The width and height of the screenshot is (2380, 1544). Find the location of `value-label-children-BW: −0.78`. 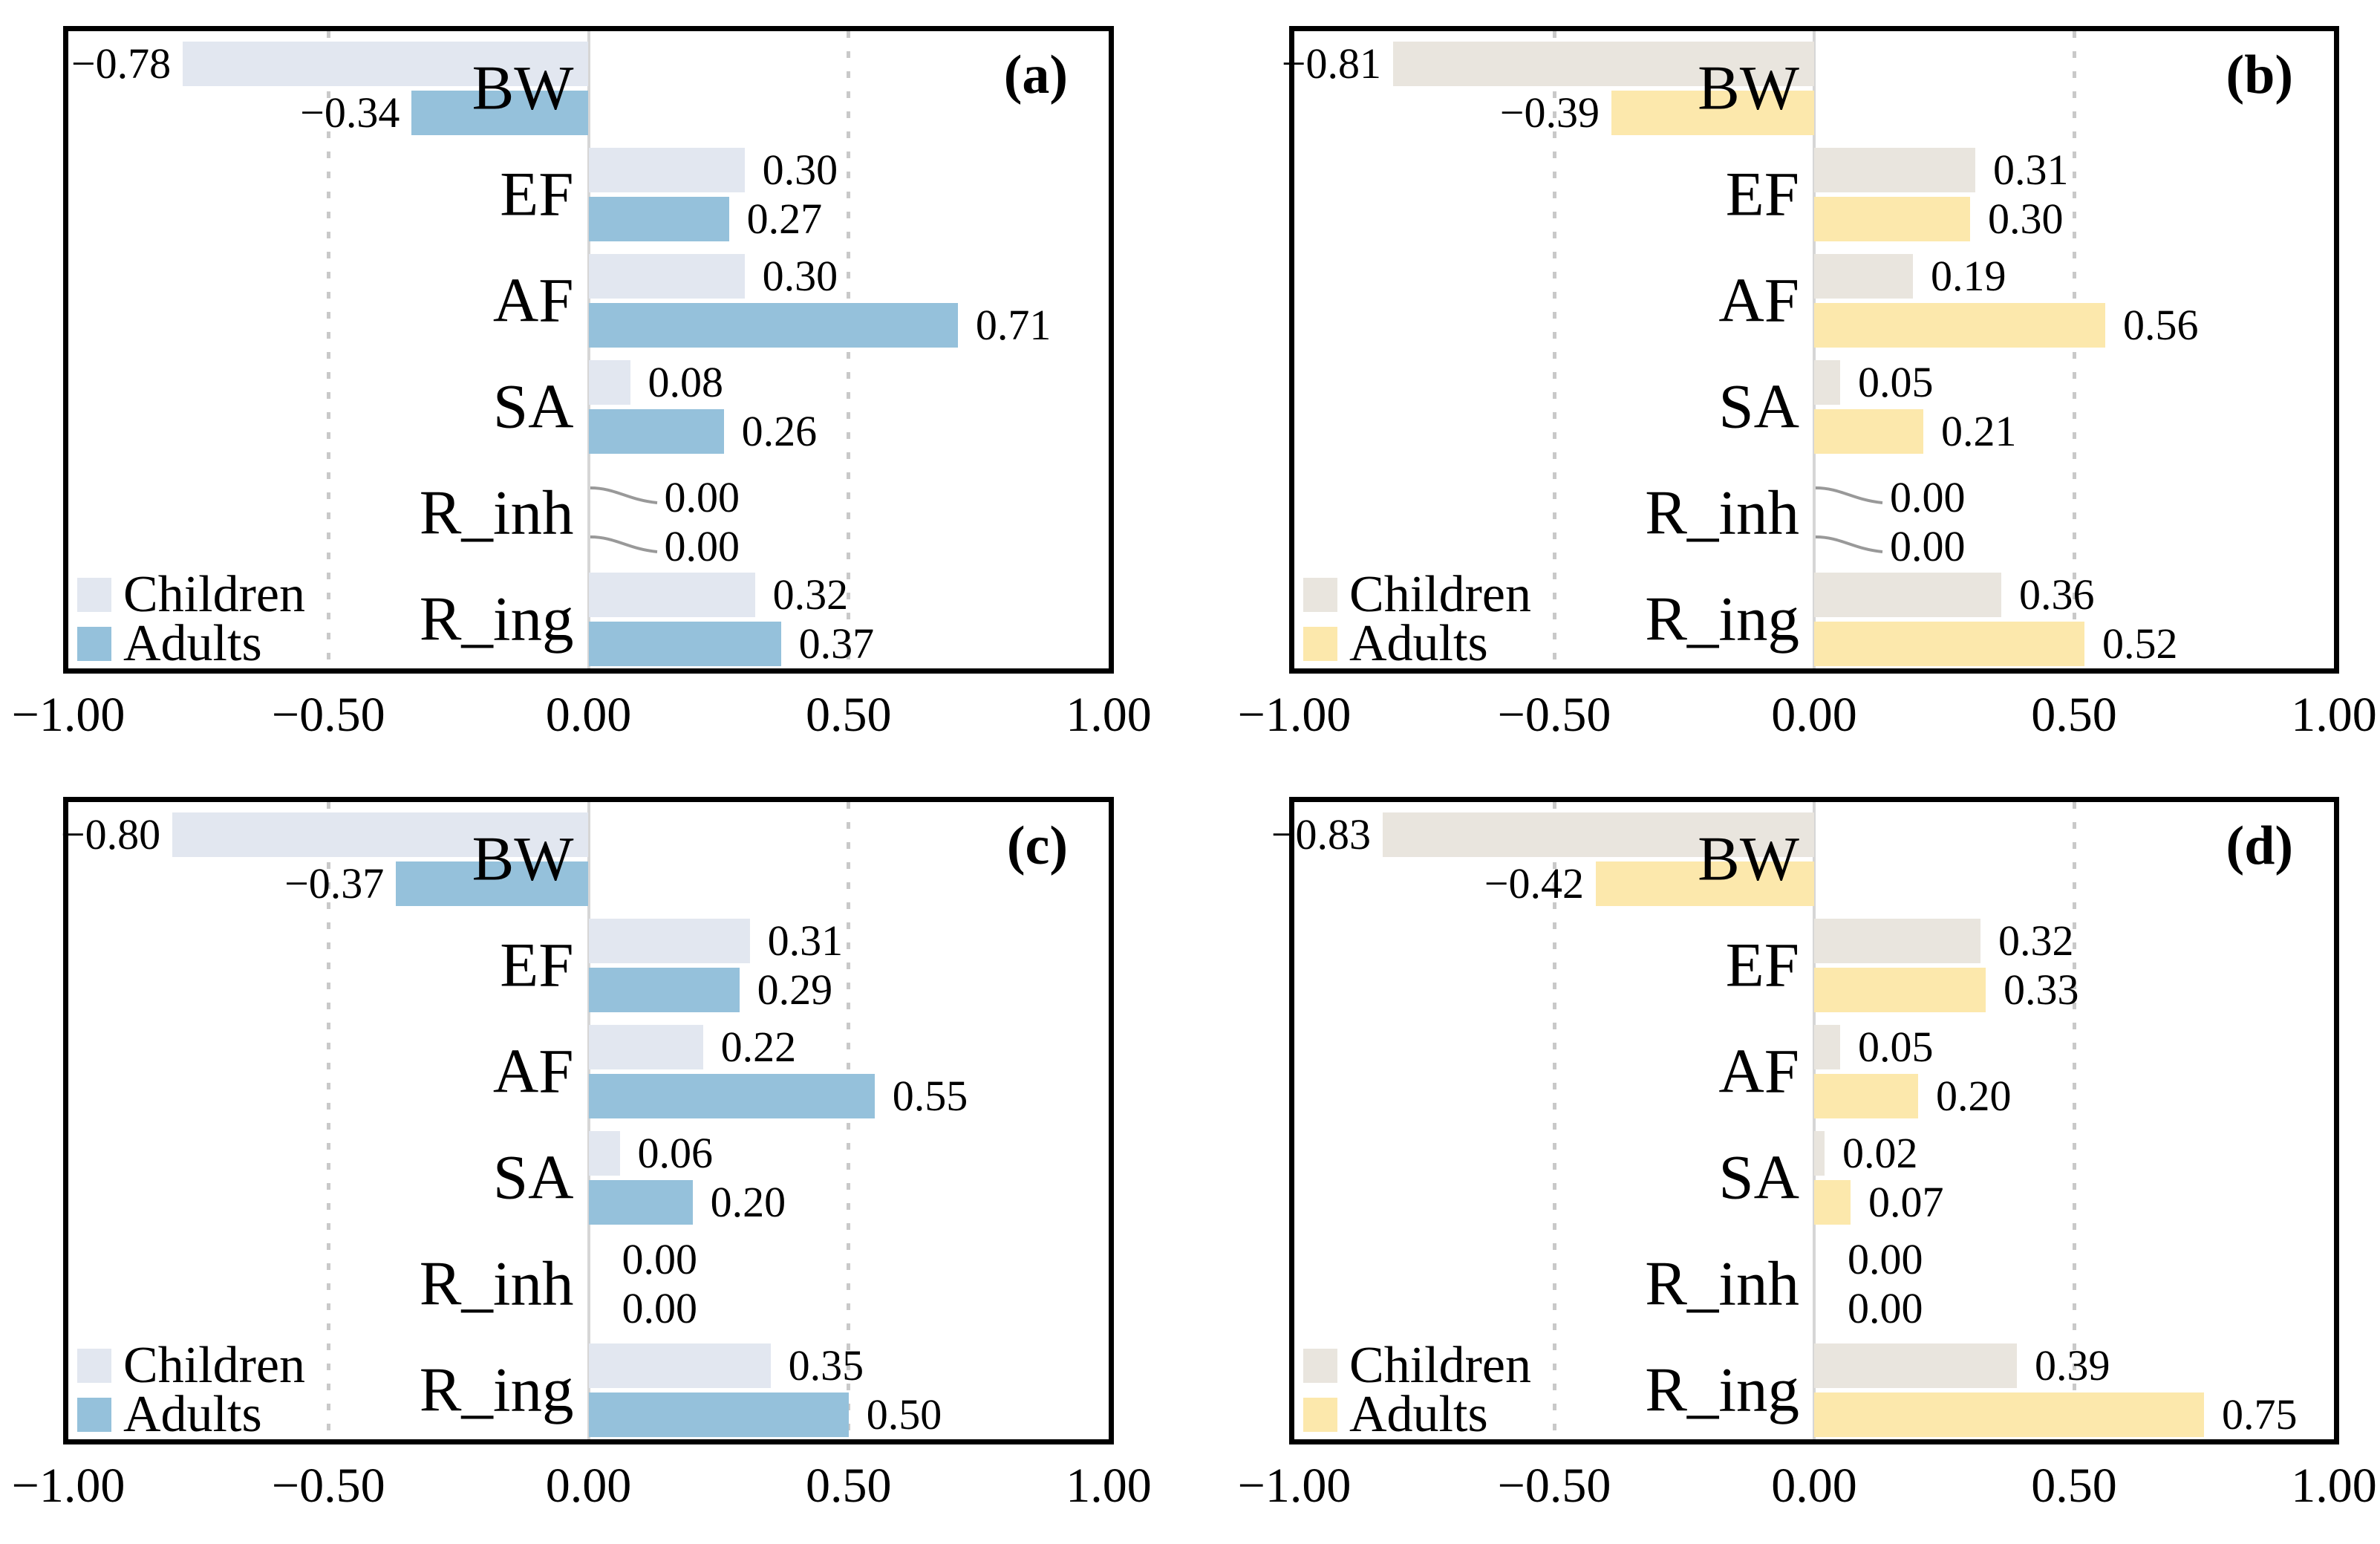

value-label-children-BW: −0.78 is located at coordinates (122, 63).